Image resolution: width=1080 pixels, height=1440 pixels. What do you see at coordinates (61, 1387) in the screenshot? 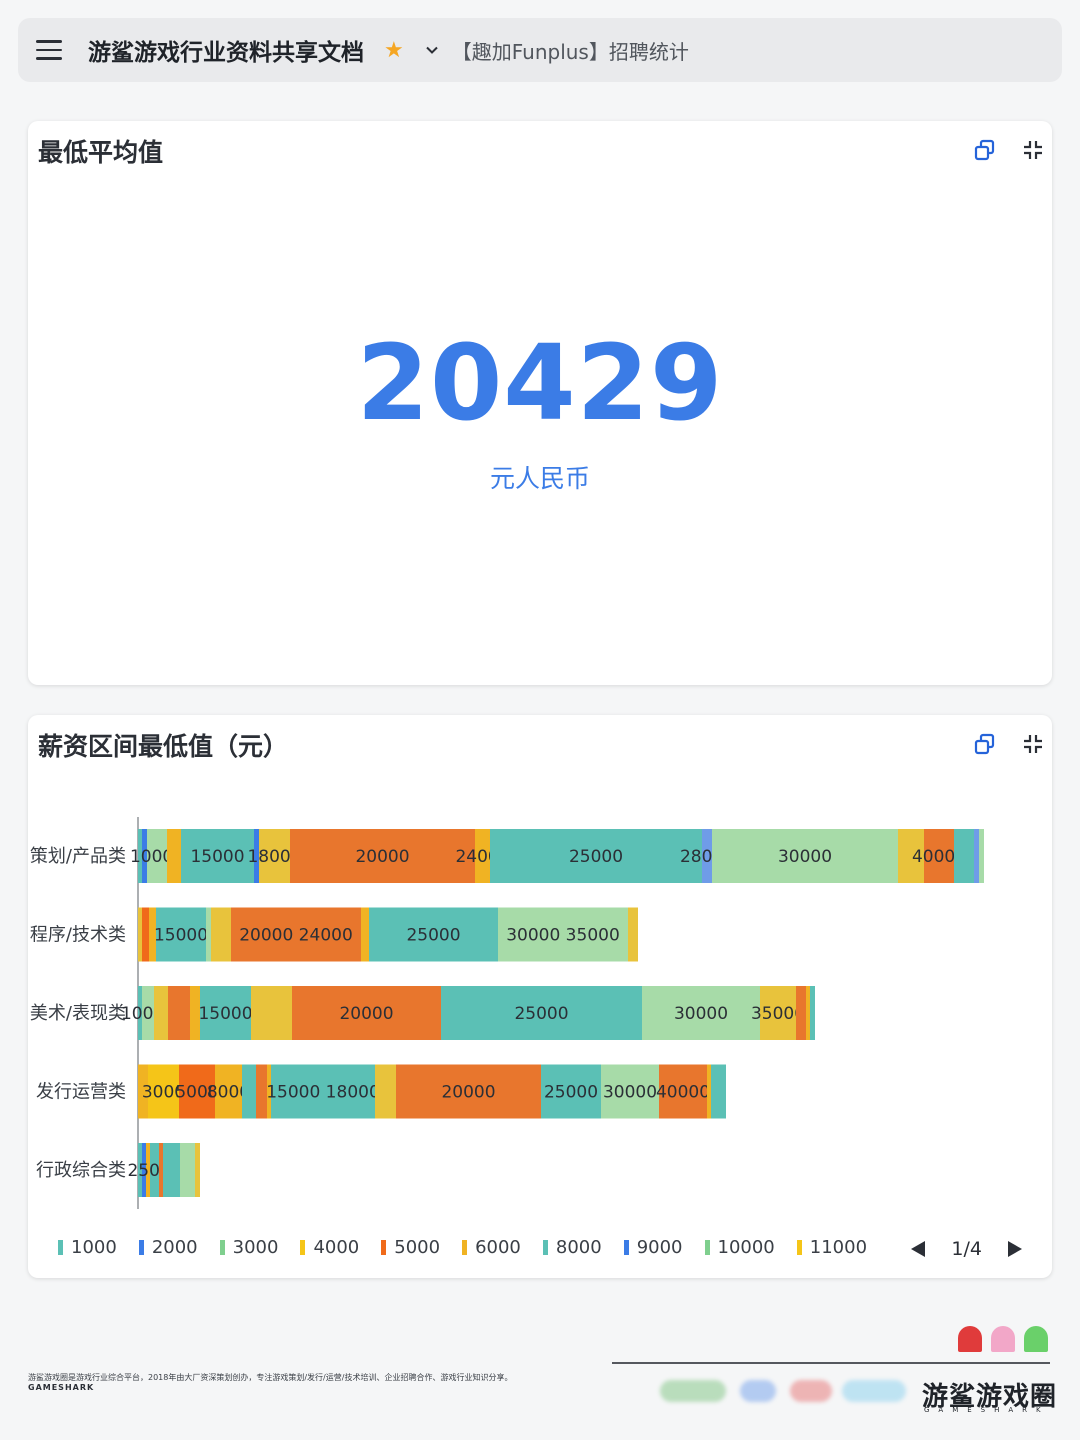
I see `footer-brand-small: GAMESHARK` at bounding box center [61, 1387].